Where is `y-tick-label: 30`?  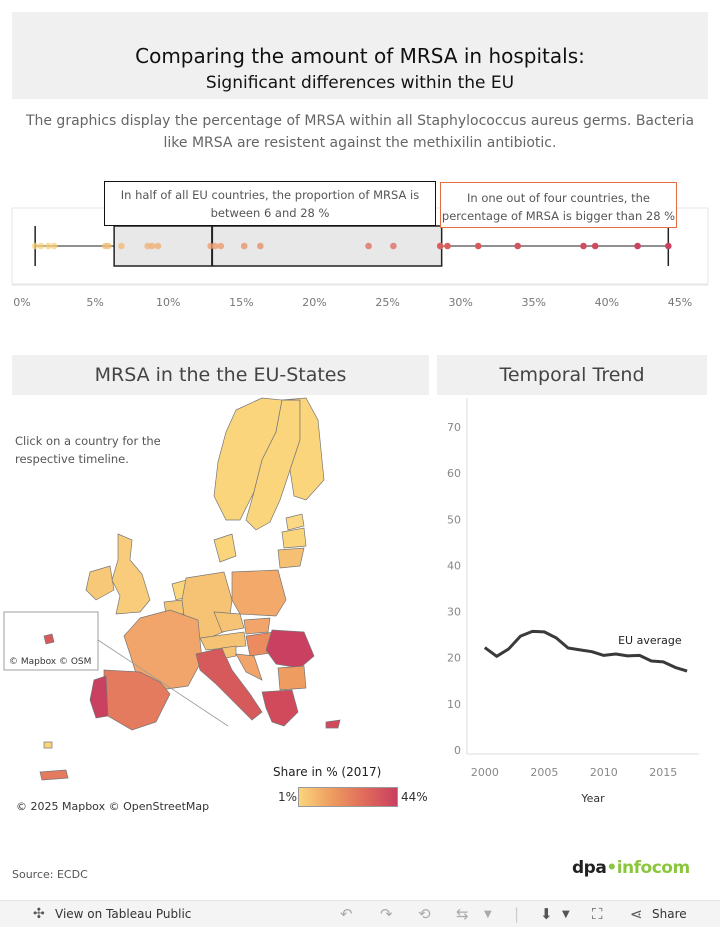
y-tick-label: 30 is located at coordinates (454, 612).